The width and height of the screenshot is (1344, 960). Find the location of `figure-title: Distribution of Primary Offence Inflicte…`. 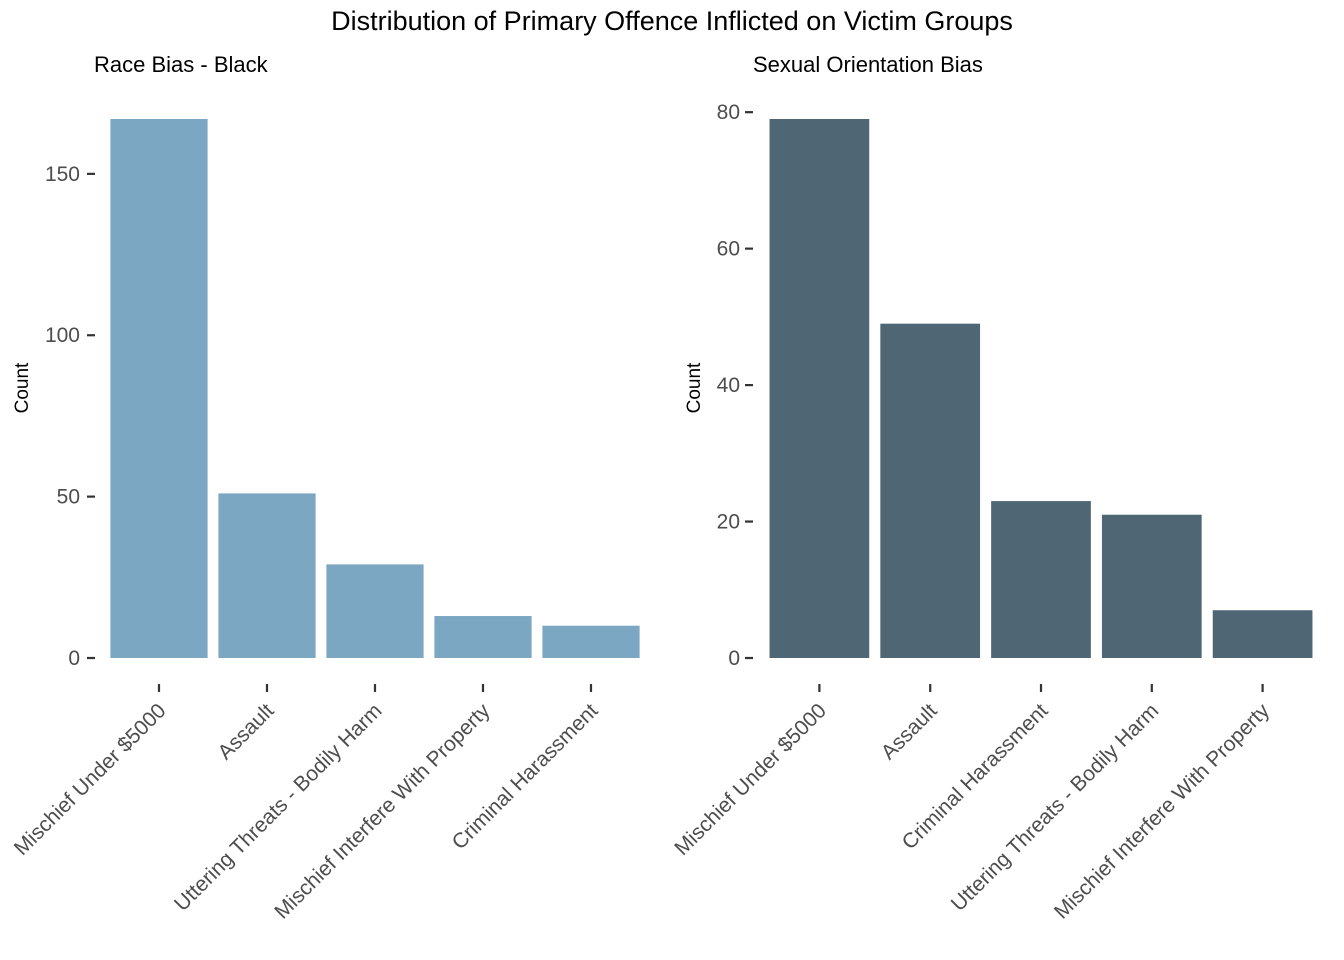

figure-title: Distribution of Primary Offence Inflicte… is located at coordinates (672, 21).